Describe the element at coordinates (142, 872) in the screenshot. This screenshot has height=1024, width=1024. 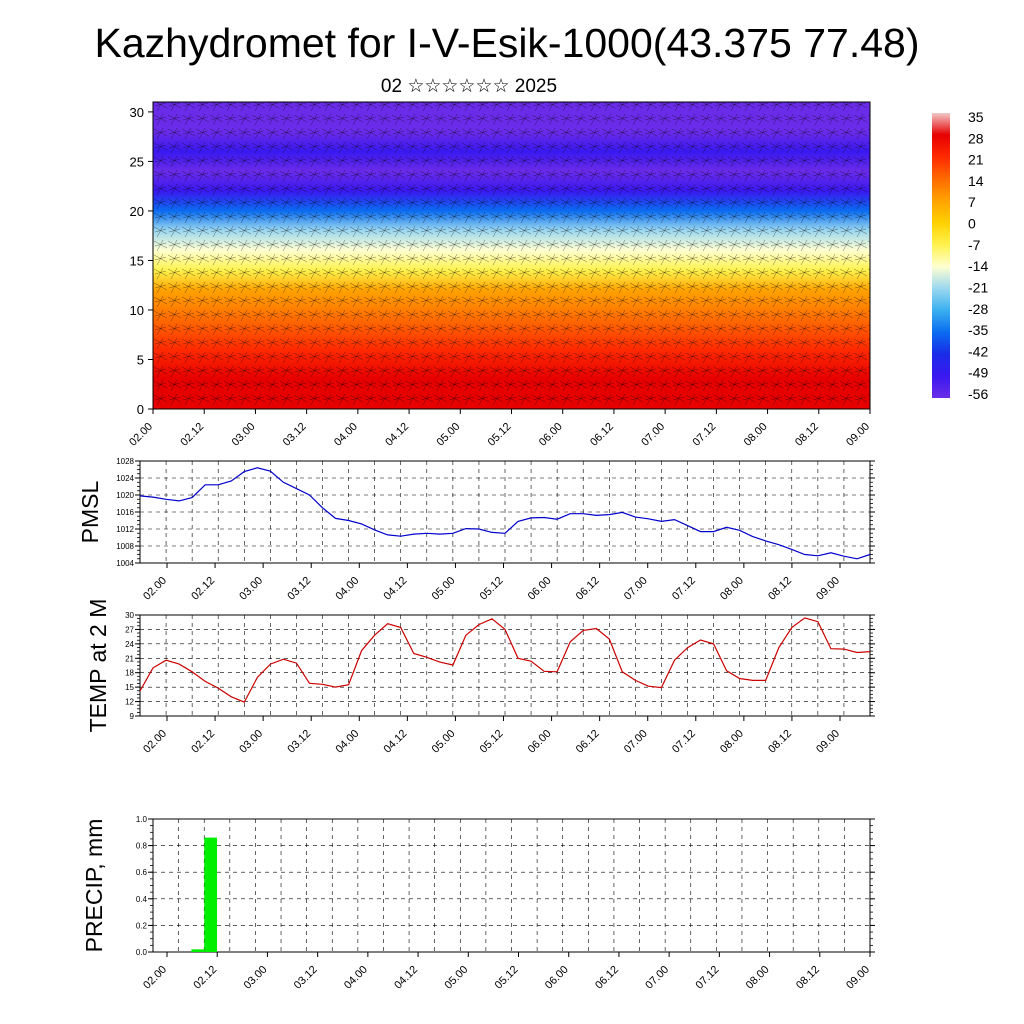
I see `y-tick-label: 0.6` at that location.